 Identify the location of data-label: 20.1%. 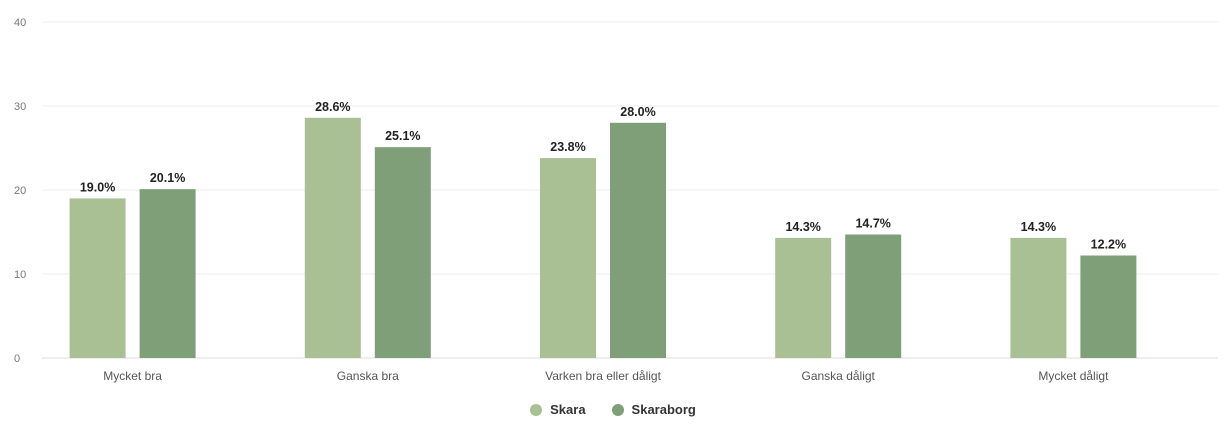
(167, 178).